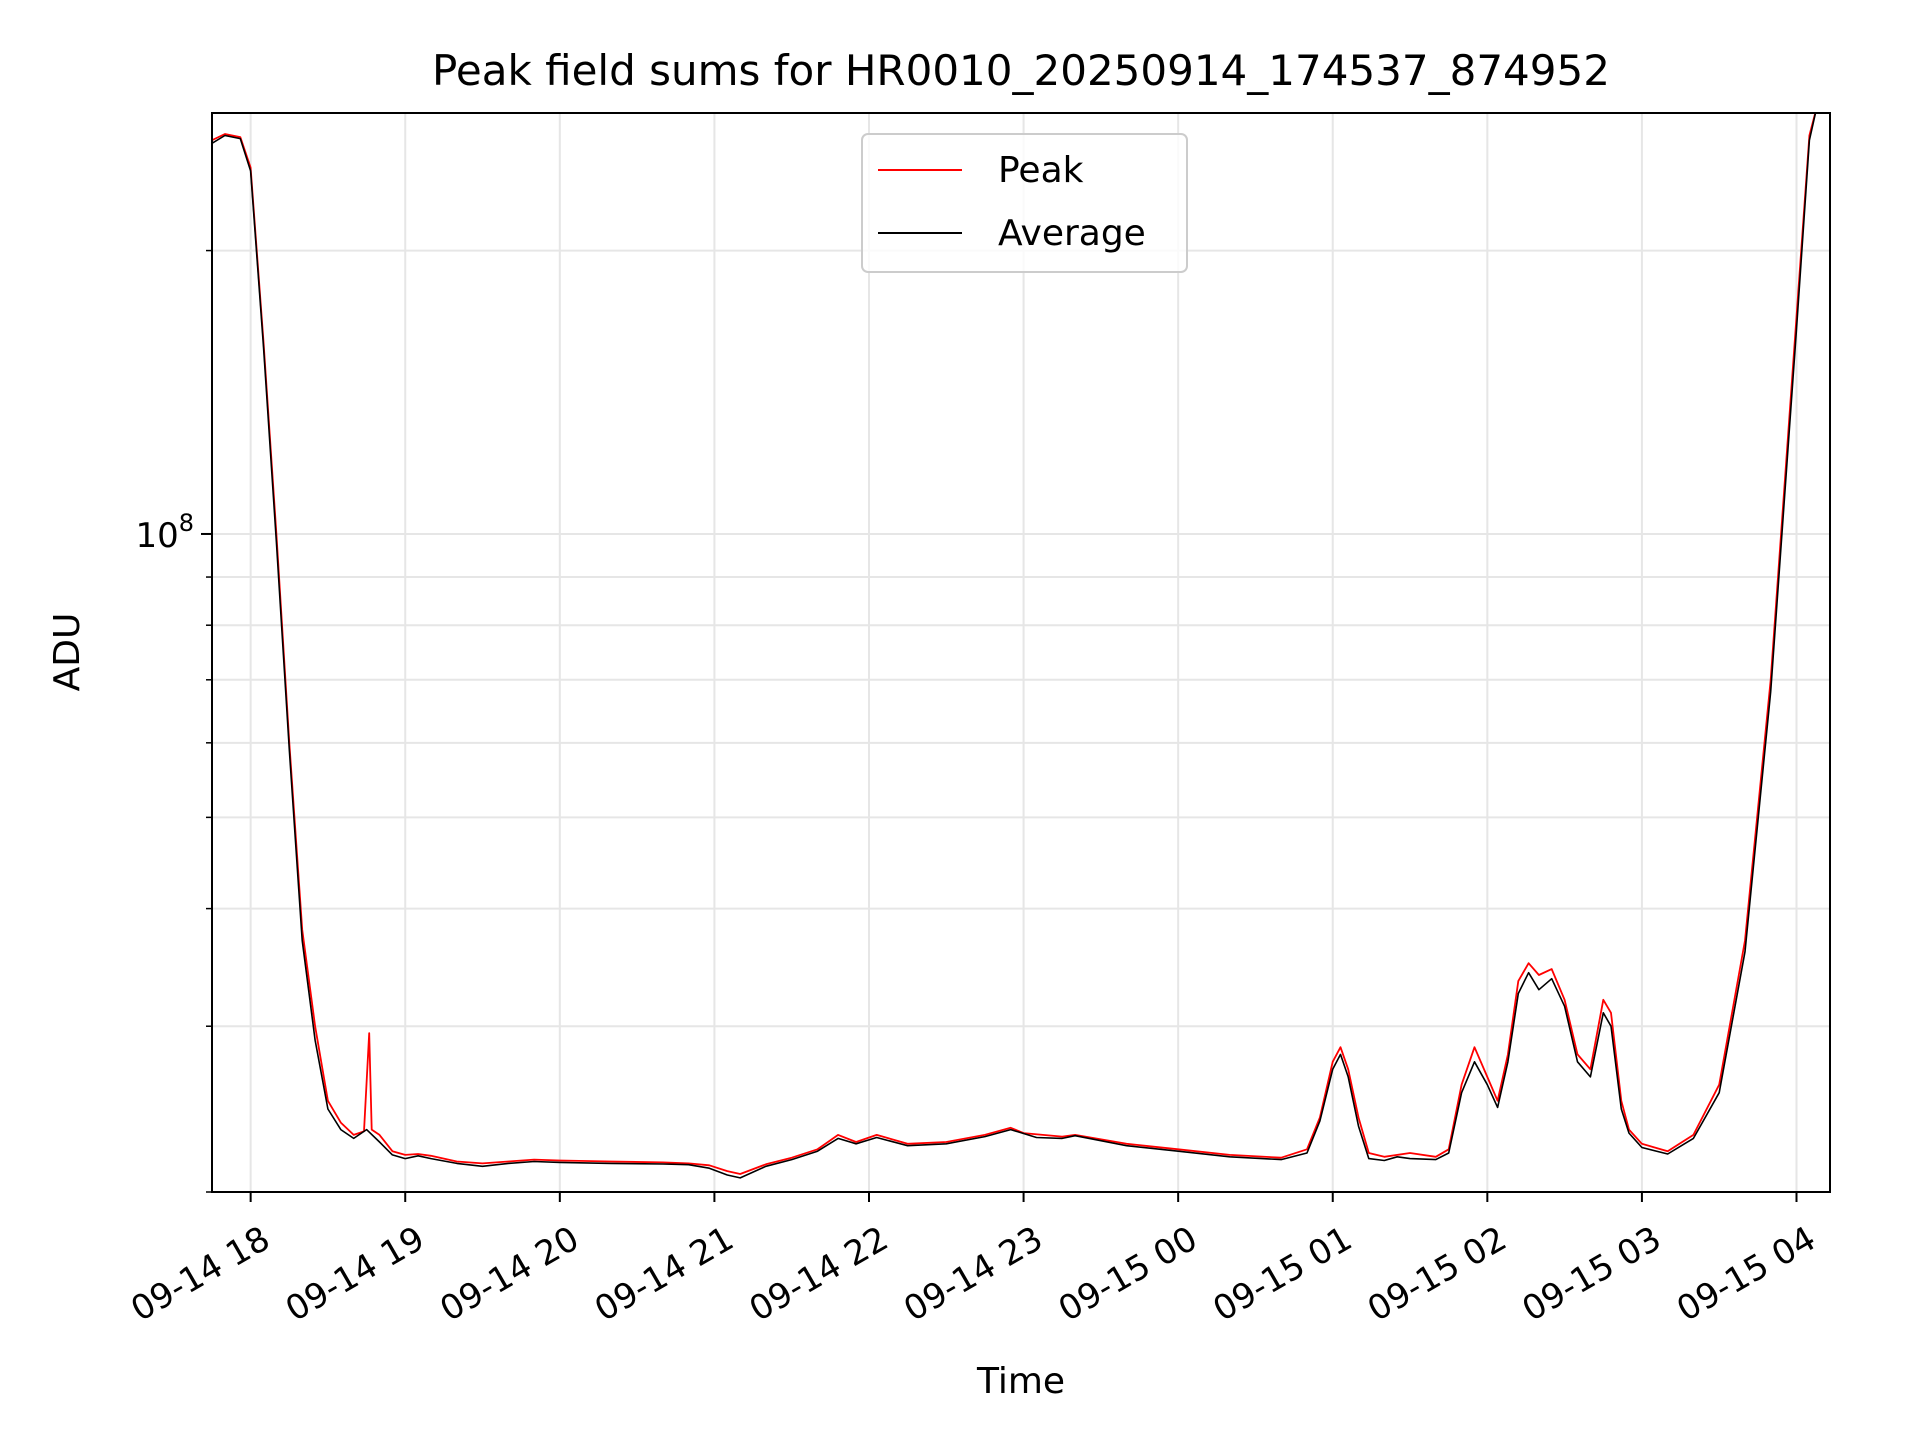  What do you see at coordinates (1020, 1381) in the screenshot?
I see `x-axis-label: Time` at bounding box center [1020, 1381].